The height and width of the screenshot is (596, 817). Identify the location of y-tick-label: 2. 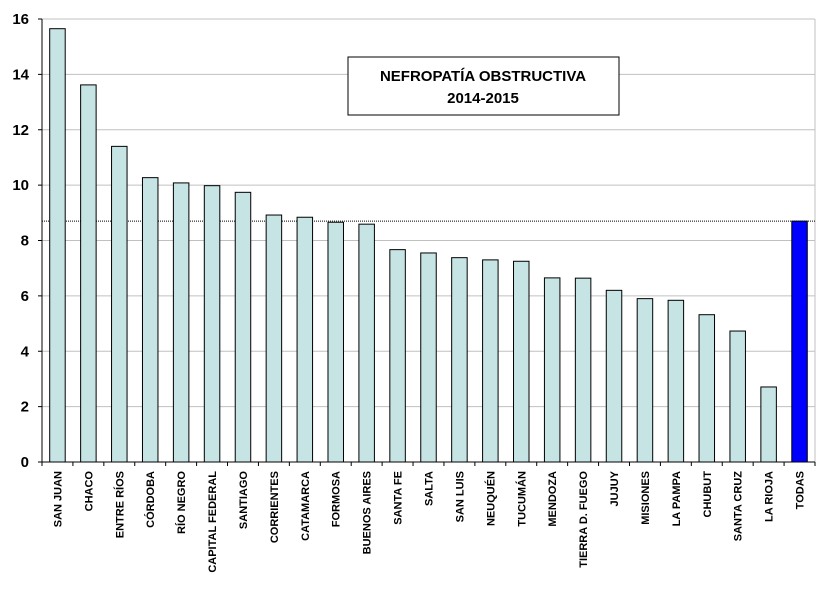
(25, 407).